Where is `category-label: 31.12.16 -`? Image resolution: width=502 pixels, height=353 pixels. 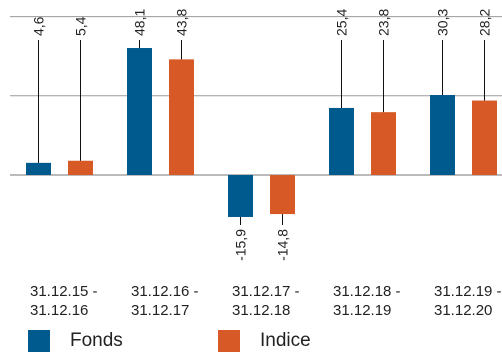
category-label: 31.12.16 - is located at coordinates (165, 291).